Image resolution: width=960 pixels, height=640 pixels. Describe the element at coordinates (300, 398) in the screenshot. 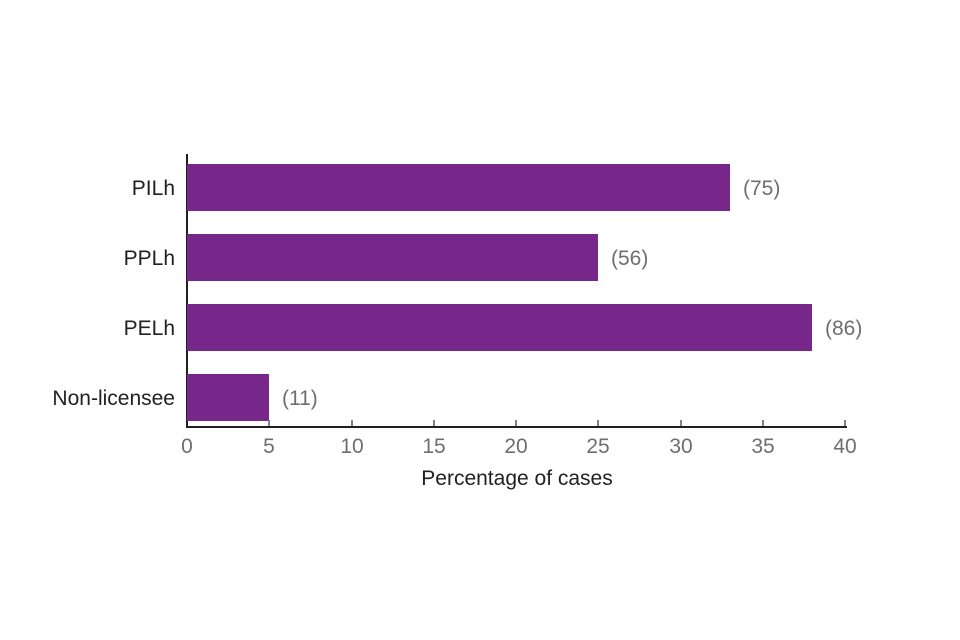

I see `value-label: (11)` at that location.